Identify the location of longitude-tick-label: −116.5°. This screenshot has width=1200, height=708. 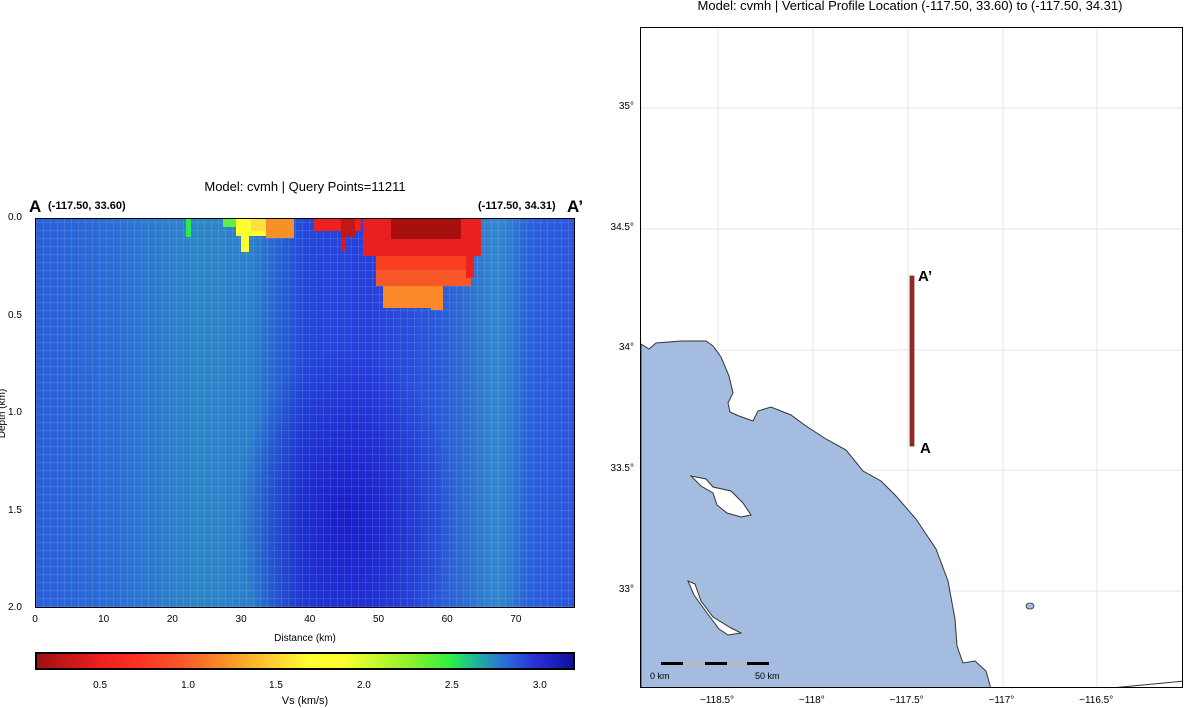
(1096, 700).